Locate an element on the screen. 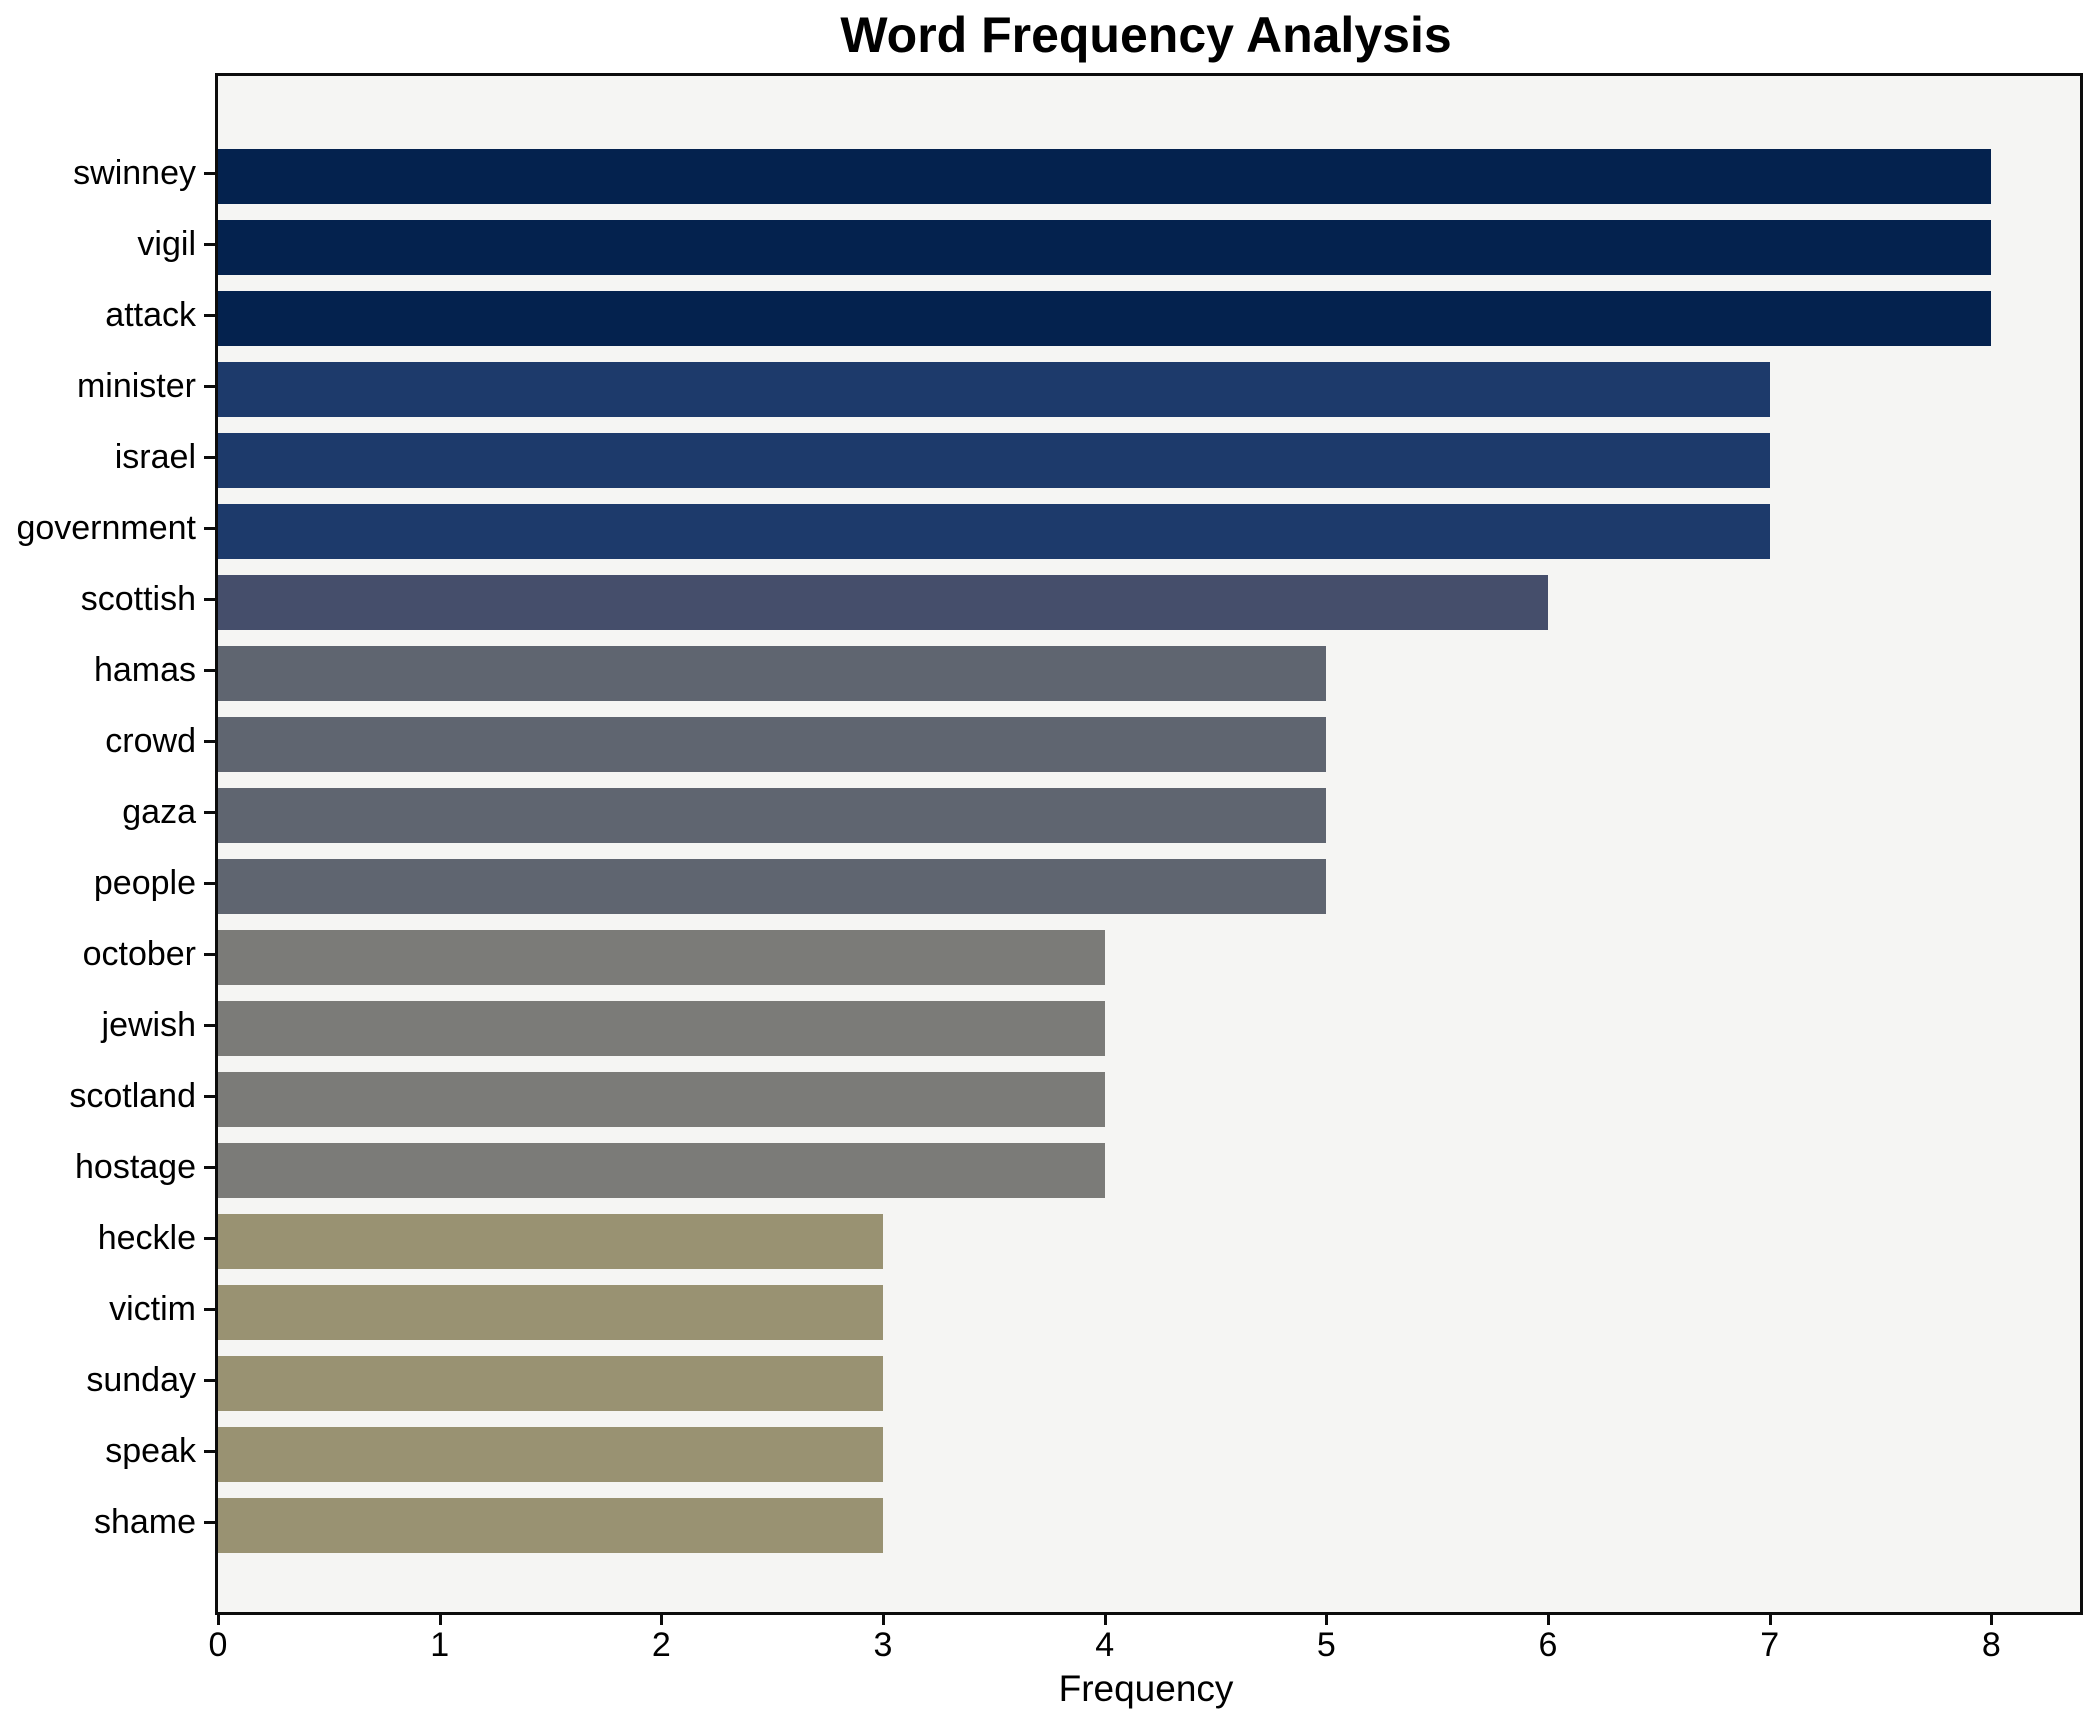 The width and height of the screenshot is (2095, 1722). bar-people is located at coordinates (772, 886).